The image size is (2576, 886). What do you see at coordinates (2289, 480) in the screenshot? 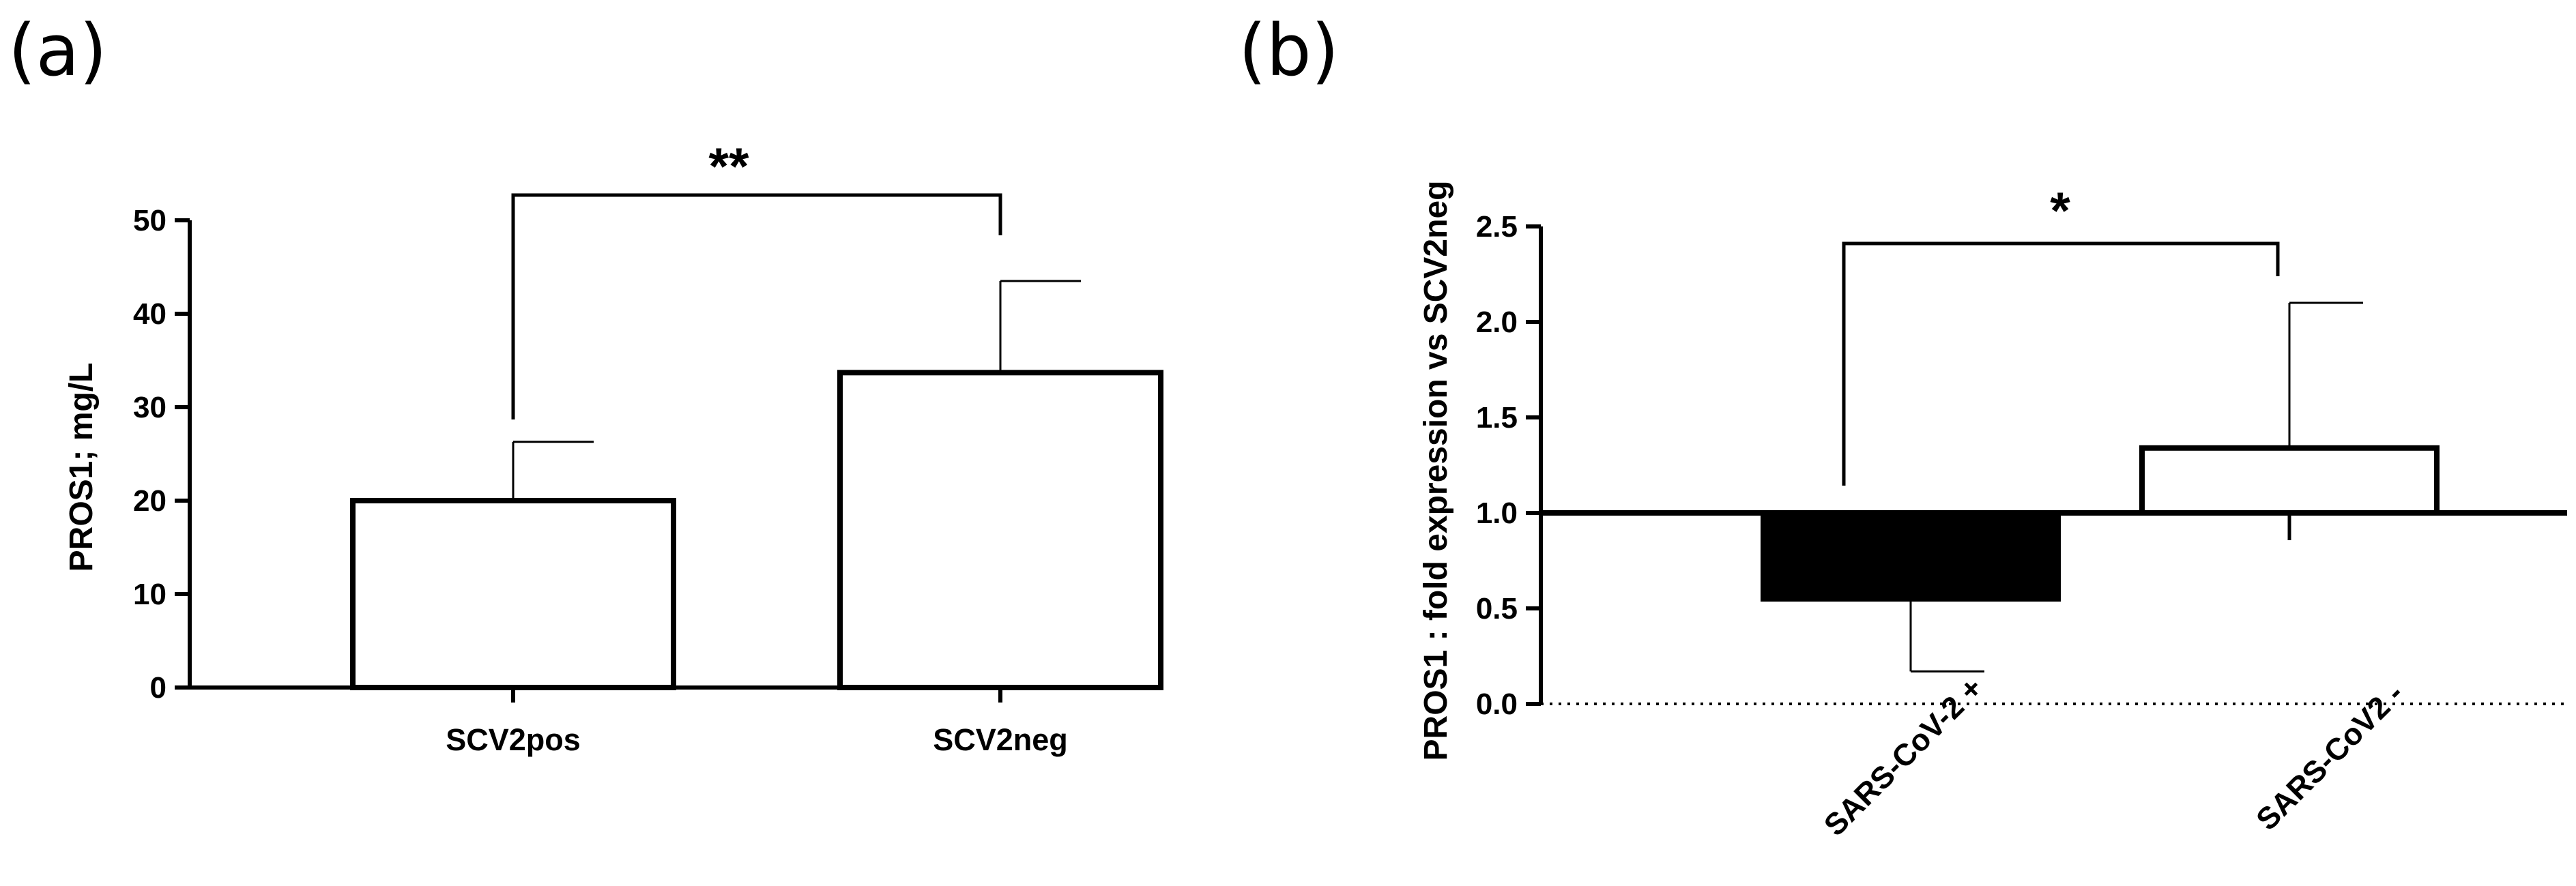
I see `panel-b-bar-negative` at bounding box center [2289, 480].